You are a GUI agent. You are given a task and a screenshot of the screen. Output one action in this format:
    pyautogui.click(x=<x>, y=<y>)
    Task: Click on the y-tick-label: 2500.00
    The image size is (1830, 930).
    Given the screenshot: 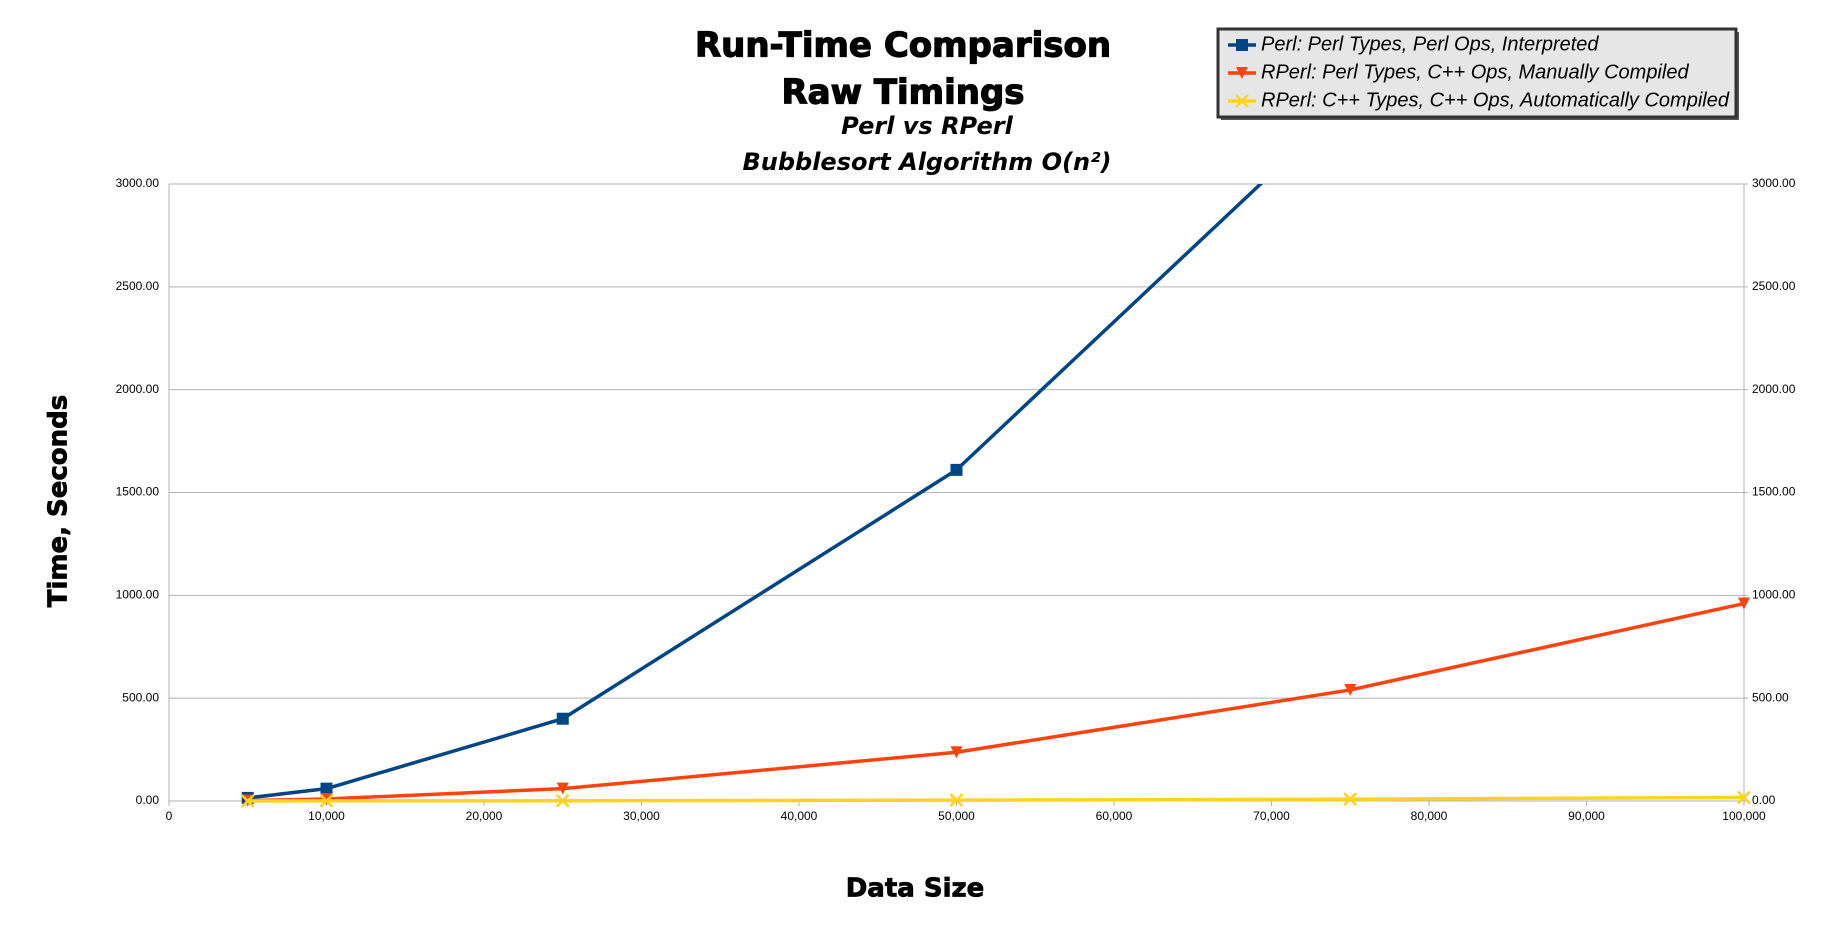 What is the action you would take?
    pyautogui.click(x=138, y=286)
    